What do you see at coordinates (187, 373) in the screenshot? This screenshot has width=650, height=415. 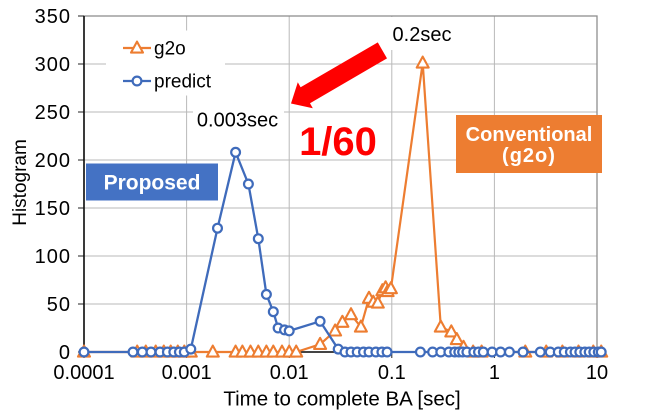 I see `svg-text: 0.001` at bounding box center [187, 373].